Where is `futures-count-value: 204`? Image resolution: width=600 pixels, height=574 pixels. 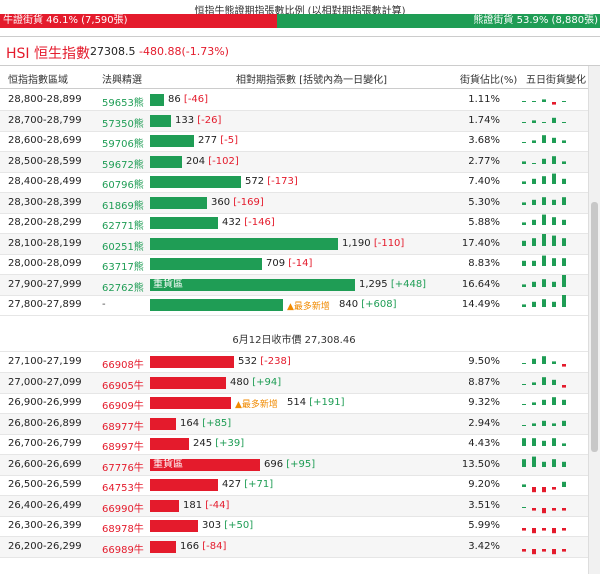 futures-count-value: 204 is located at coordinates (196, 161).